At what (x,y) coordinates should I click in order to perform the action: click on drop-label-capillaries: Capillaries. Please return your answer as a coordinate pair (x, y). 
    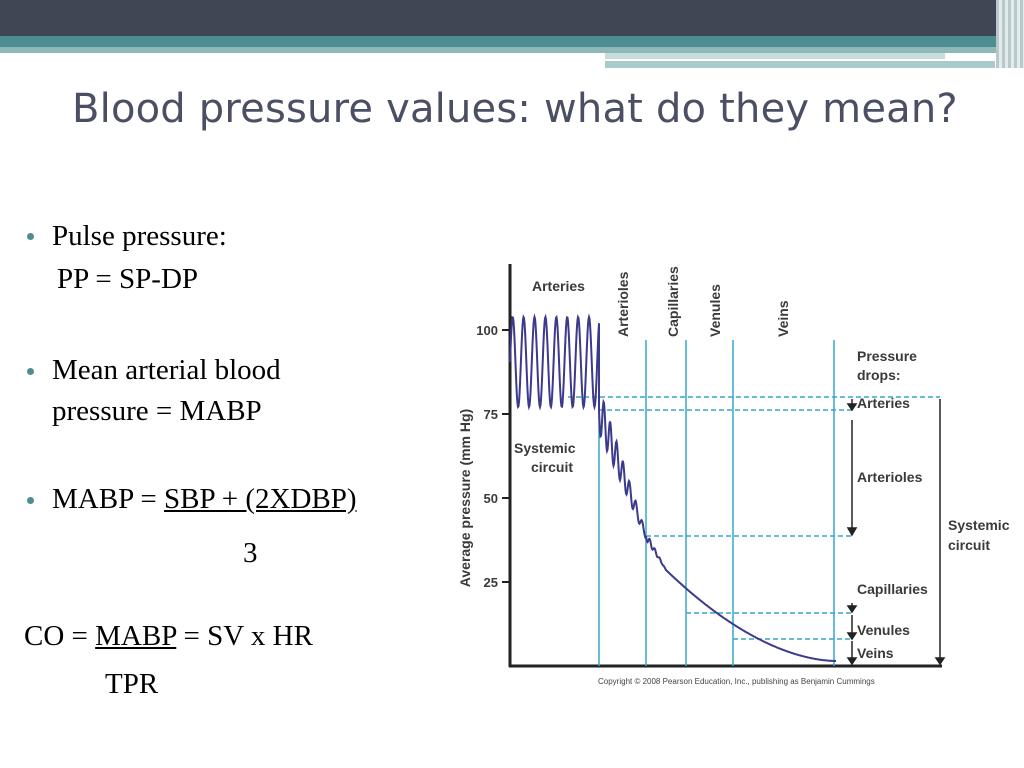
    Looking at the image, I should click on (892, 589).